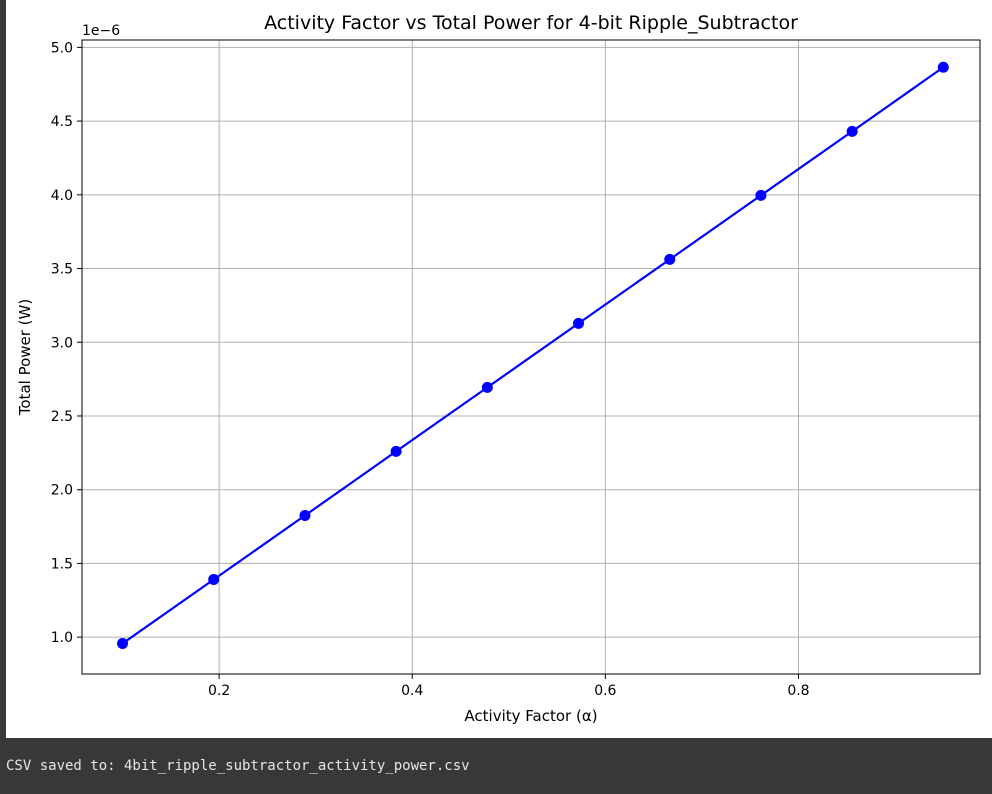  I want to click on x-tick-label: 0.4, so click(412, 691).